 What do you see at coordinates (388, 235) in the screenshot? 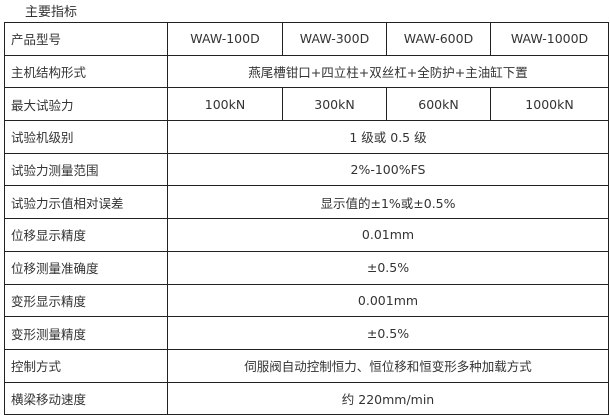
I see `row-value: 0.01mm` at bounding box center [388, 235].